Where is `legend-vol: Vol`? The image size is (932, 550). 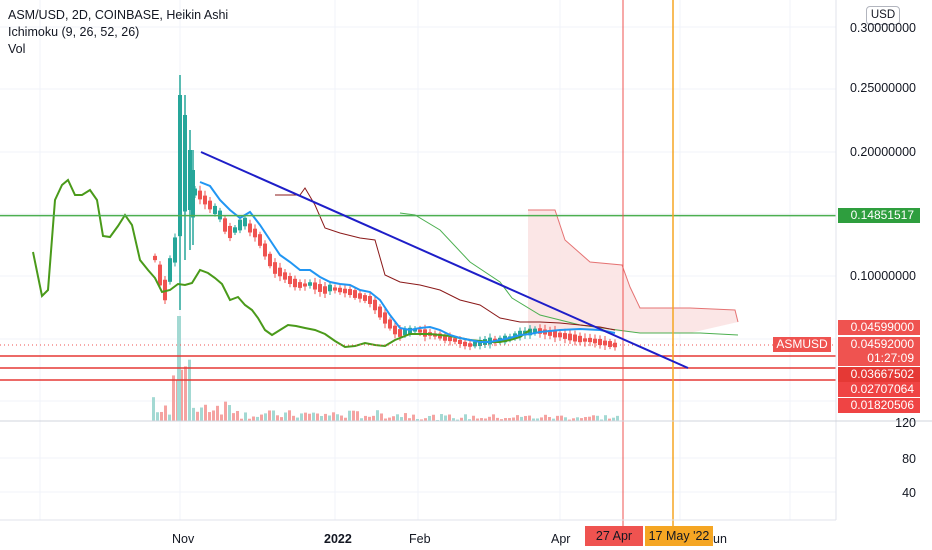 legend-vol: Vol is located at coordinates (17, 49).